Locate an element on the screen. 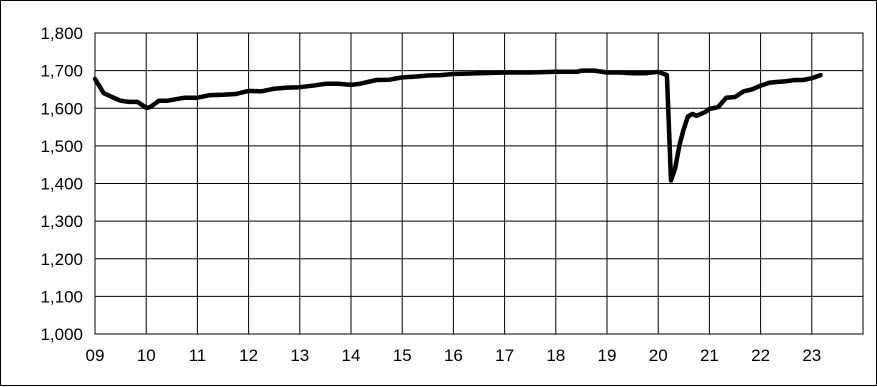 Image resolution: width=877 pixels, height=387 pixels. y-tick-label: 1,700 is located at coordinates (61, 71).